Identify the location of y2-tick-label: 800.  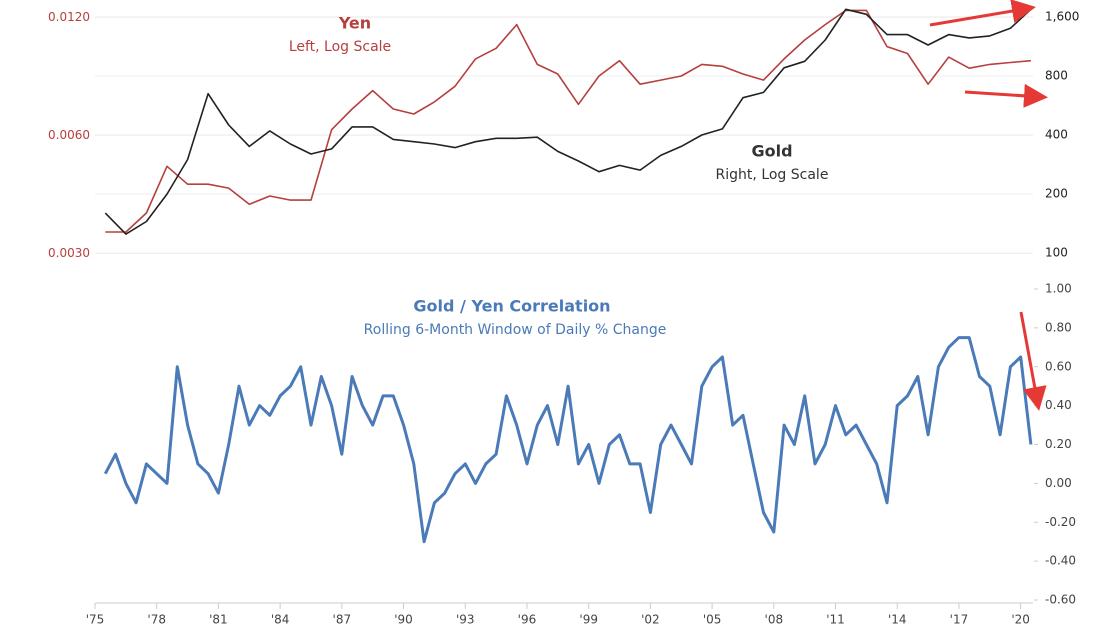
(1056, 75).